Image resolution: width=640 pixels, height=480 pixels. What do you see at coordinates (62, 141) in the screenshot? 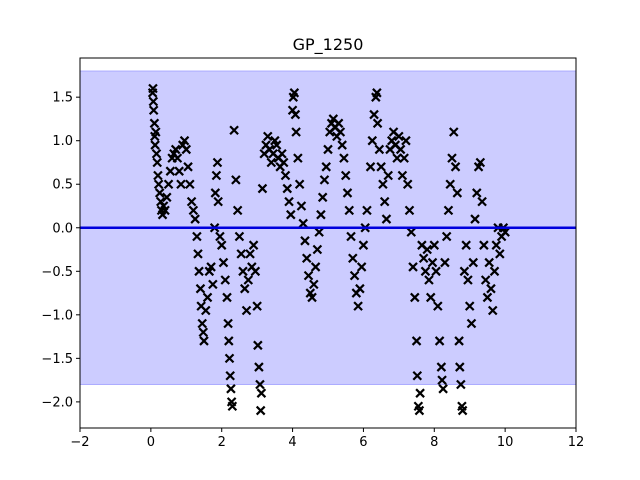
I see `y-tick-label: 1.0` at bounding box center [62, 141].